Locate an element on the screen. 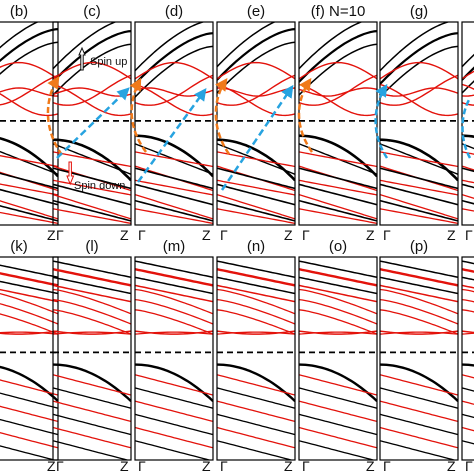 The image size is (474, 474). hollow-down-arrow-icon is located at coordinates (70, 173).